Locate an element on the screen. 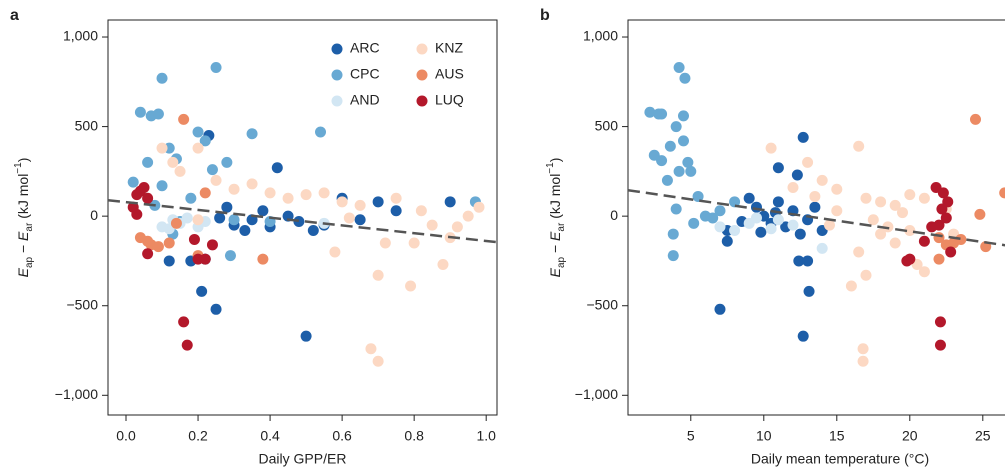  x-tick-label: 0.8 is located at coordinates (414, 436).